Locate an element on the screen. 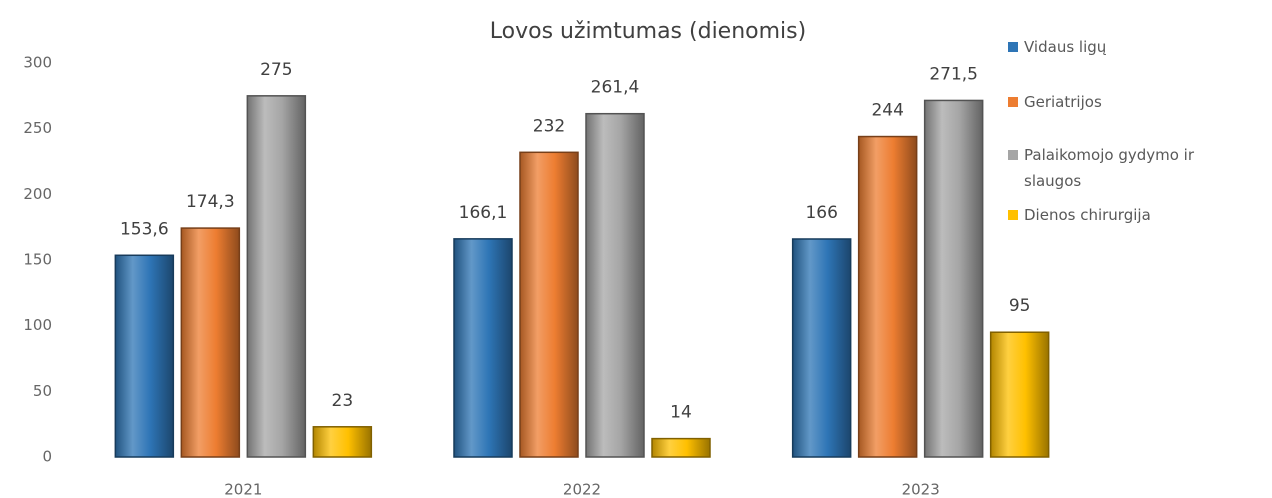 The image size is (1272, 498). legend-label: Palaikomojo gydymo ir slaugos is located at coordinates (1109, 168).